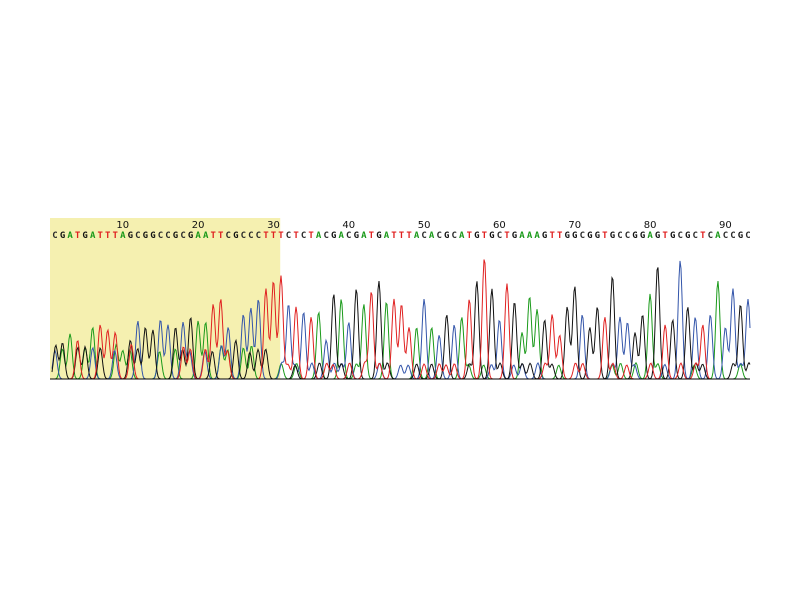  What do you see at coordinates (198, 225) in the screenshot?
I see `tick-label: 20` at bounding box center [198, 225].